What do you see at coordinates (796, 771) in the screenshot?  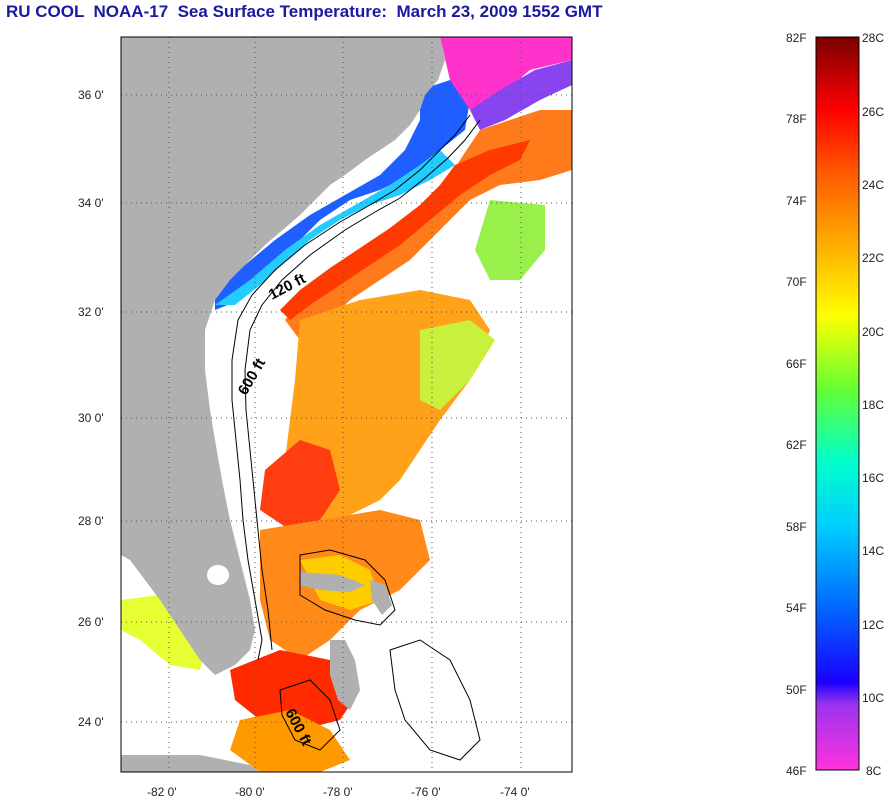 I see `cb-f-46: 46F` at bounding box center [796, 771].